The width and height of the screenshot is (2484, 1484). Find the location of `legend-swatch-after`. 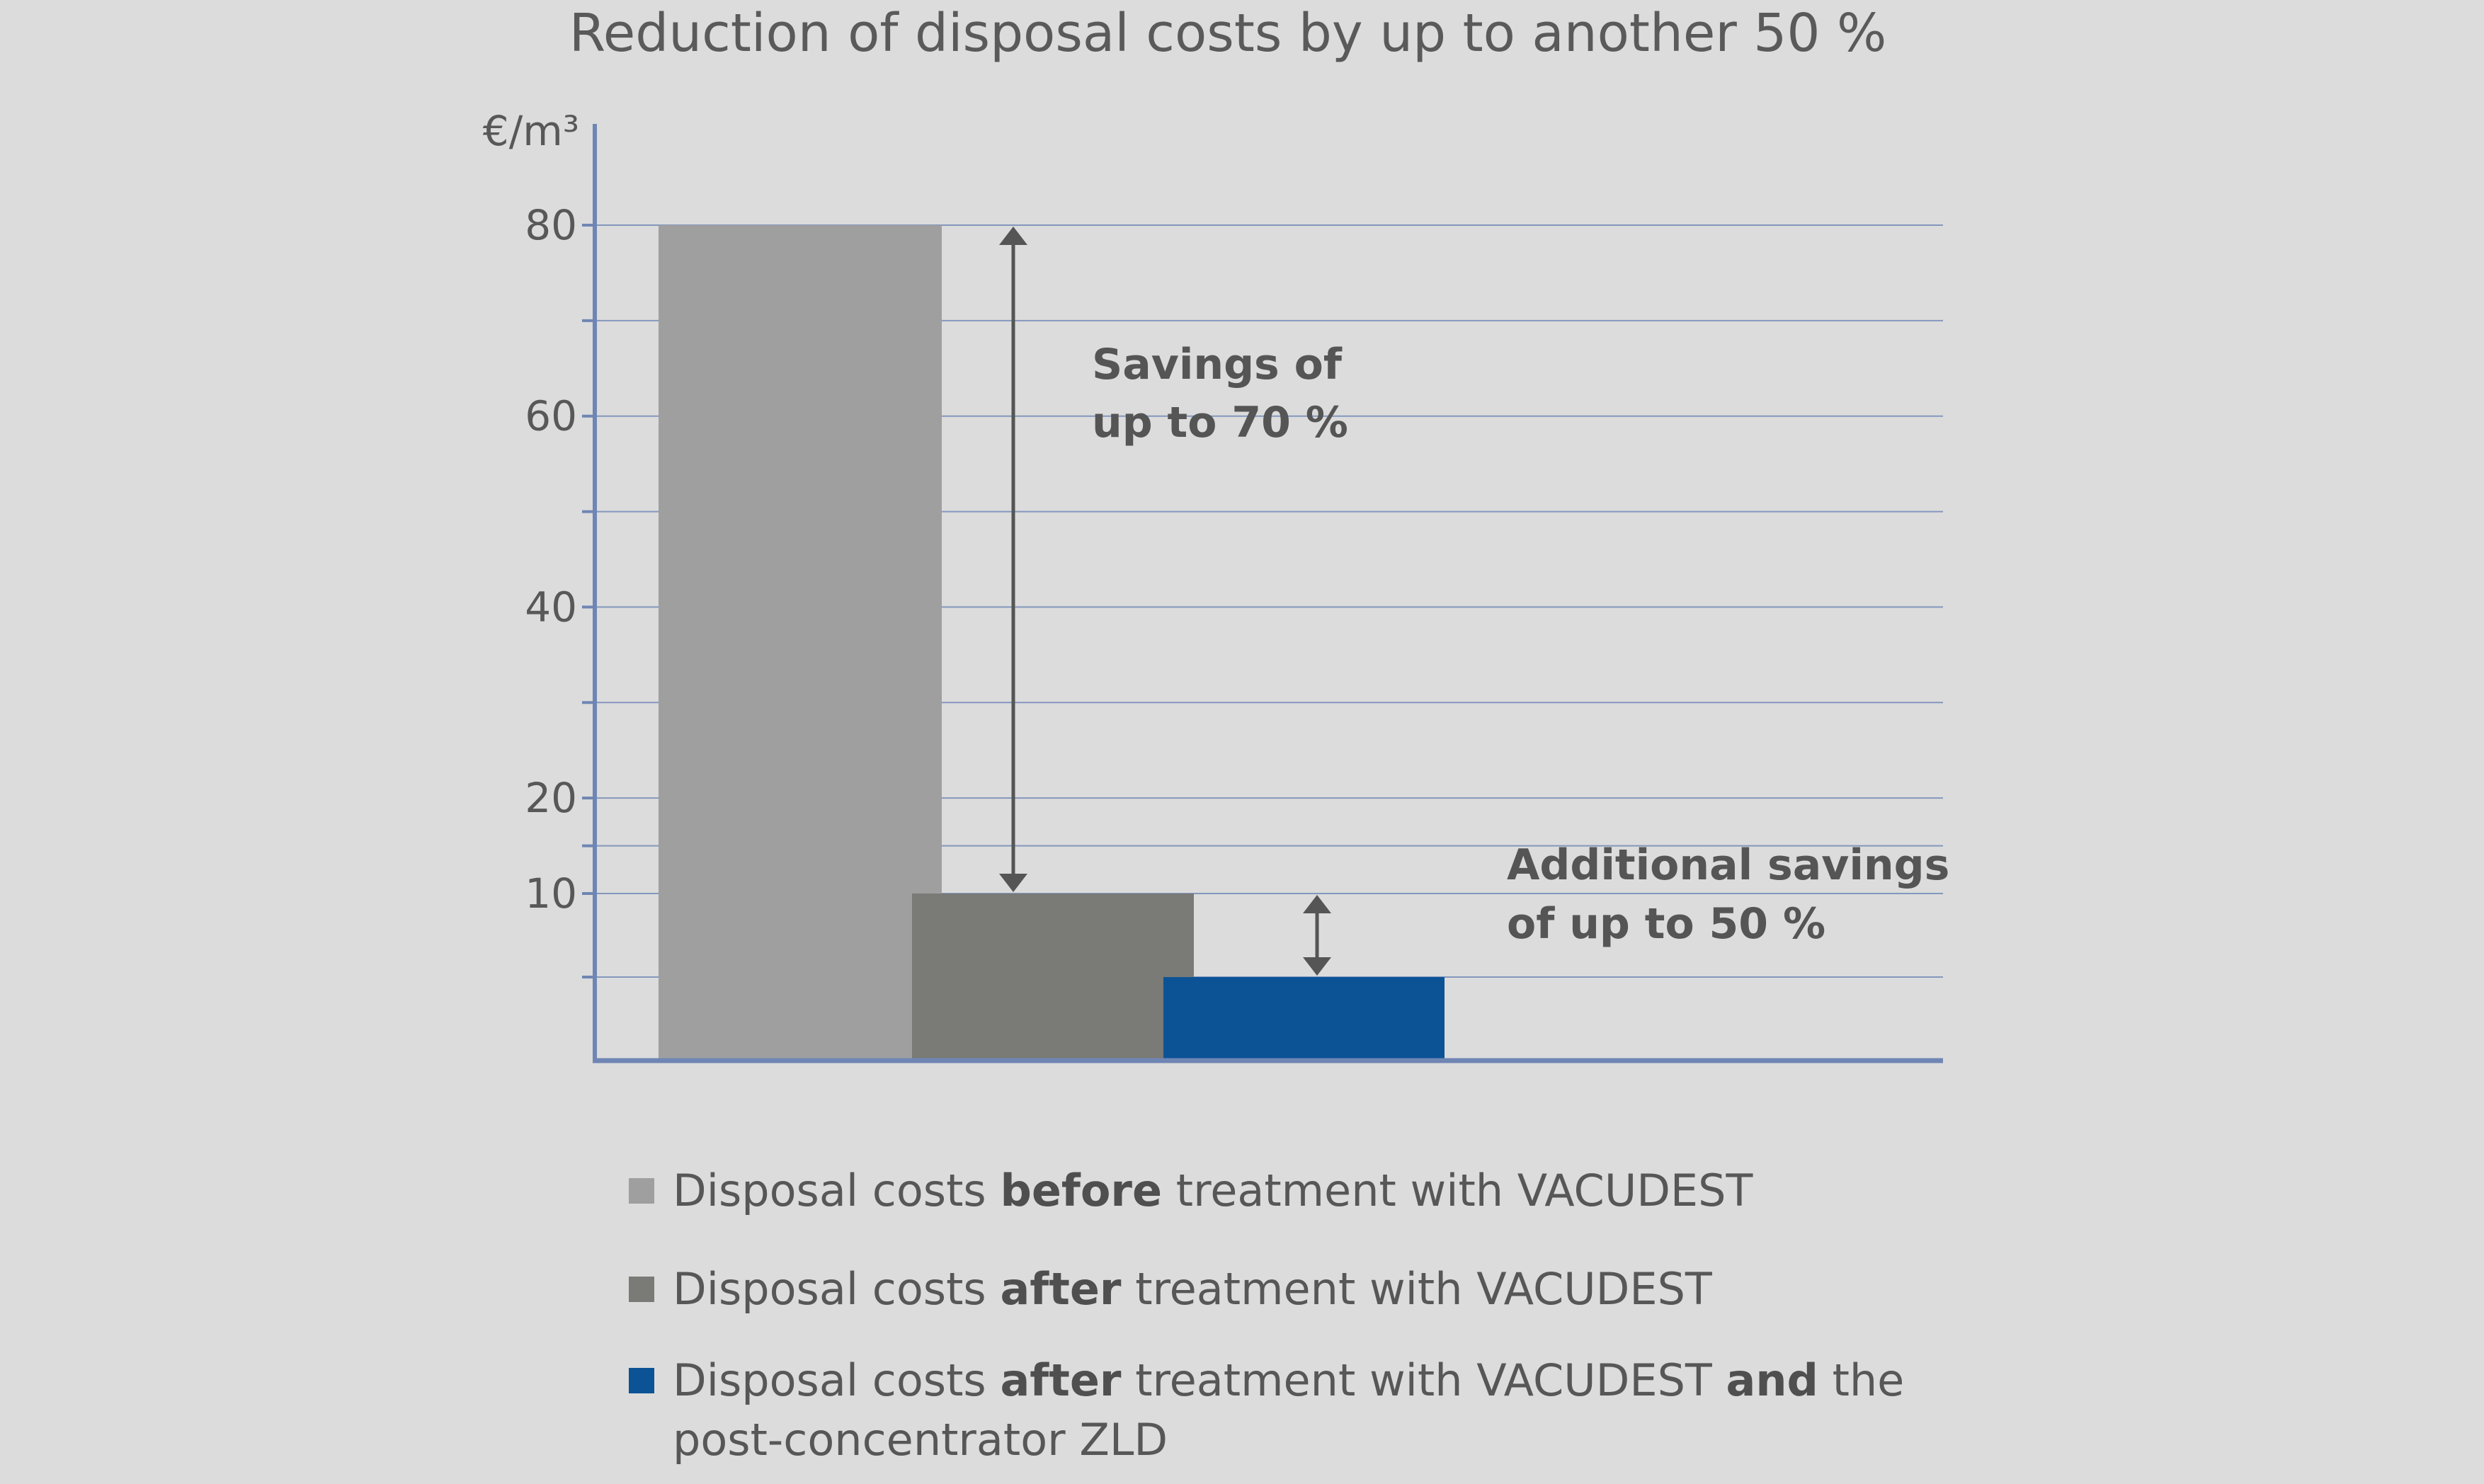

legend-swatch-after is located at coordinates (641, 1289).